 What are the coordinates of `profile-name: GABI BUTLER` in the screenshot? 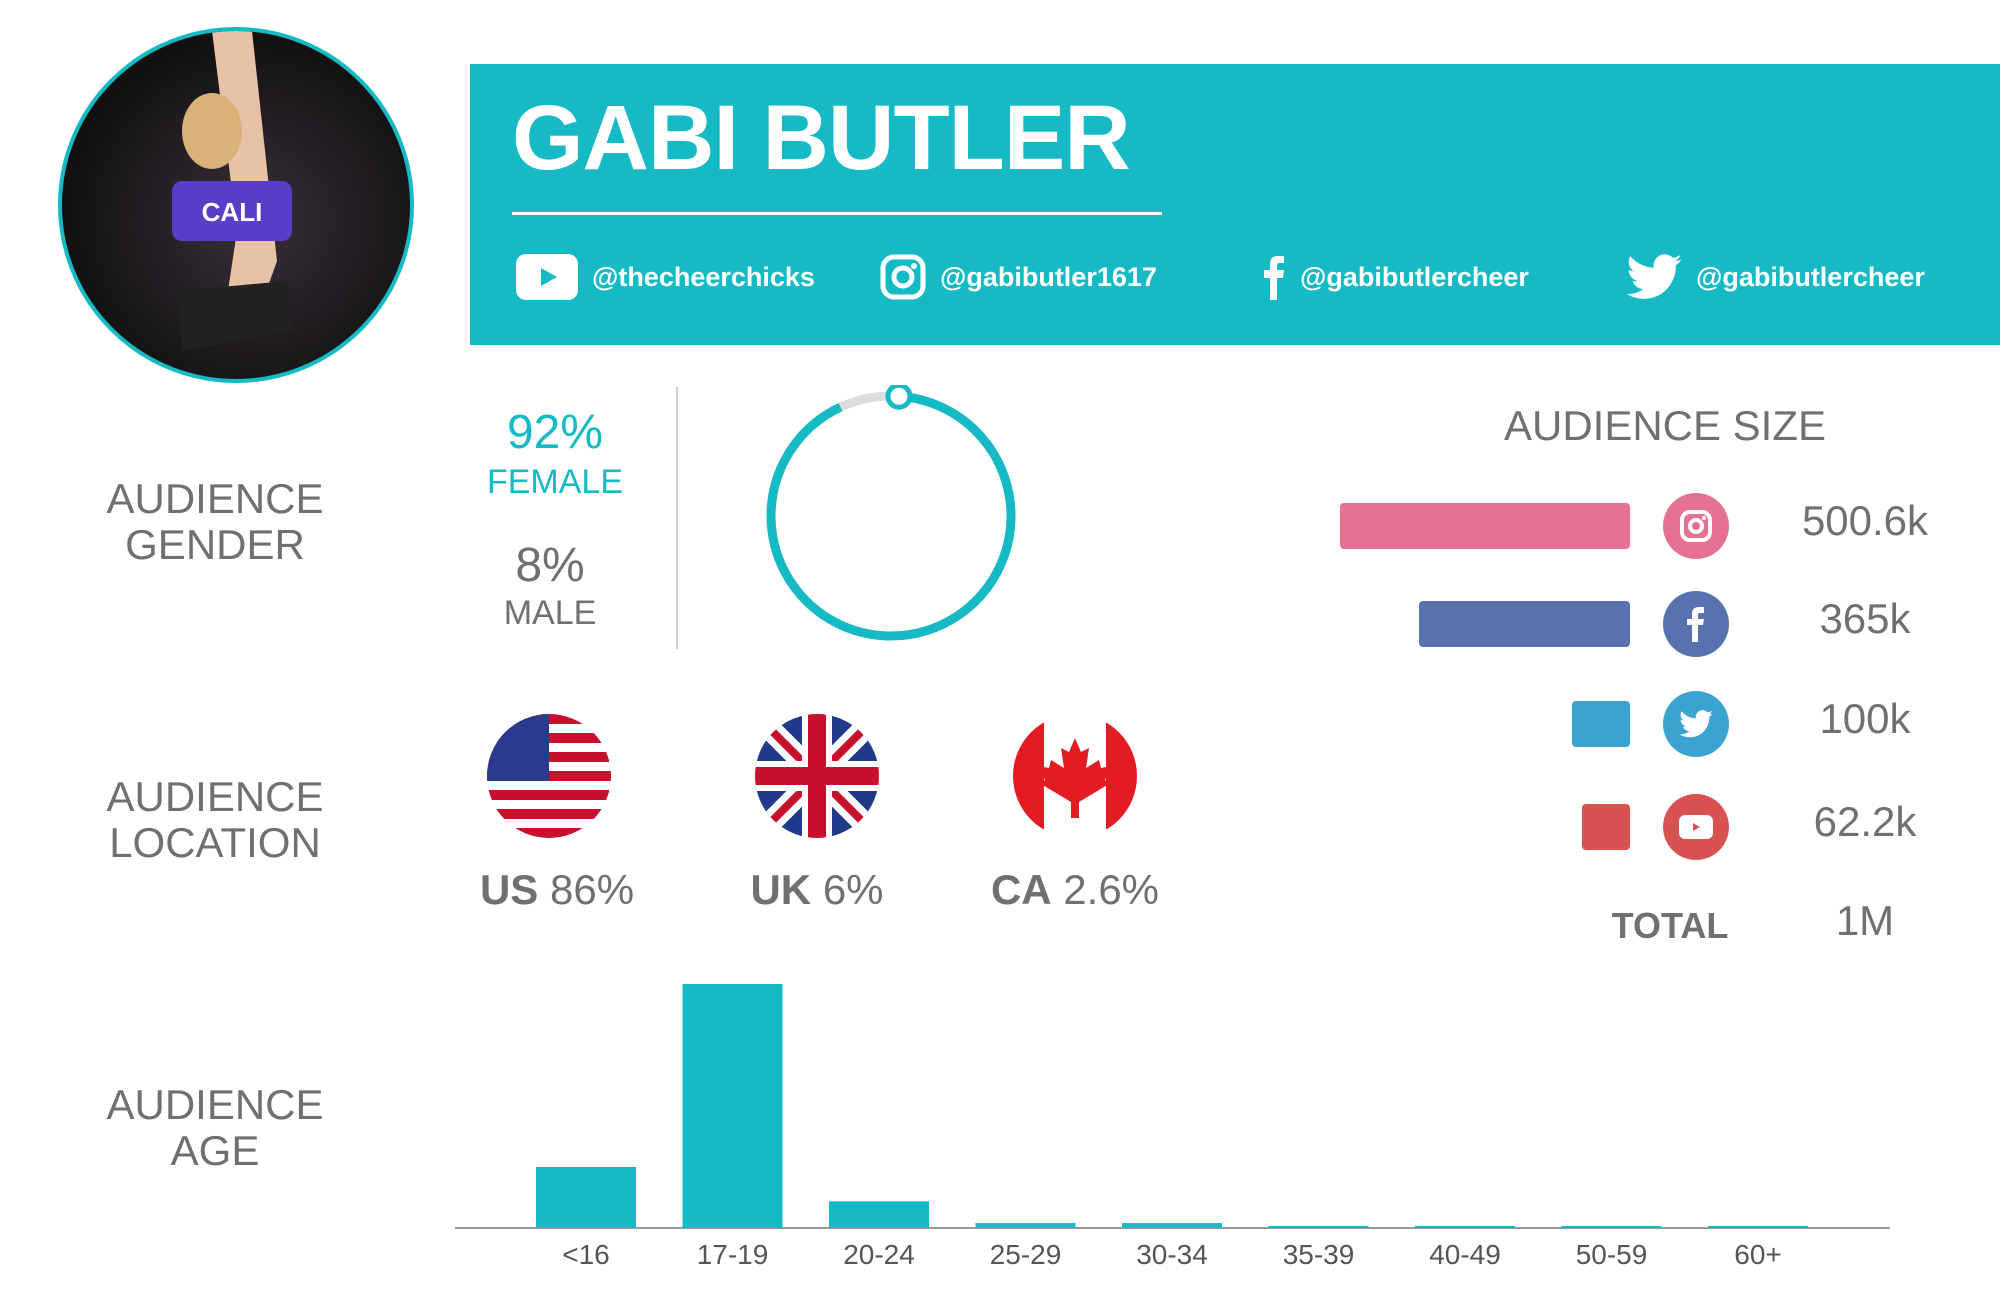 It's located at (821, 138).